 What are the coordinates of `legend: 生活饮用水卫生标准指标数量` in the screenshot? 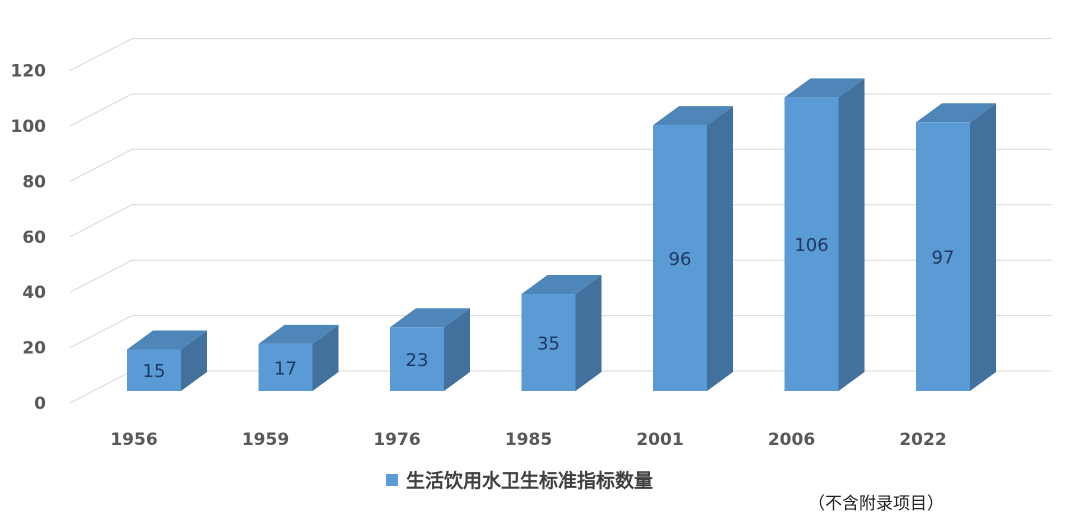 It's located at (519, 479).